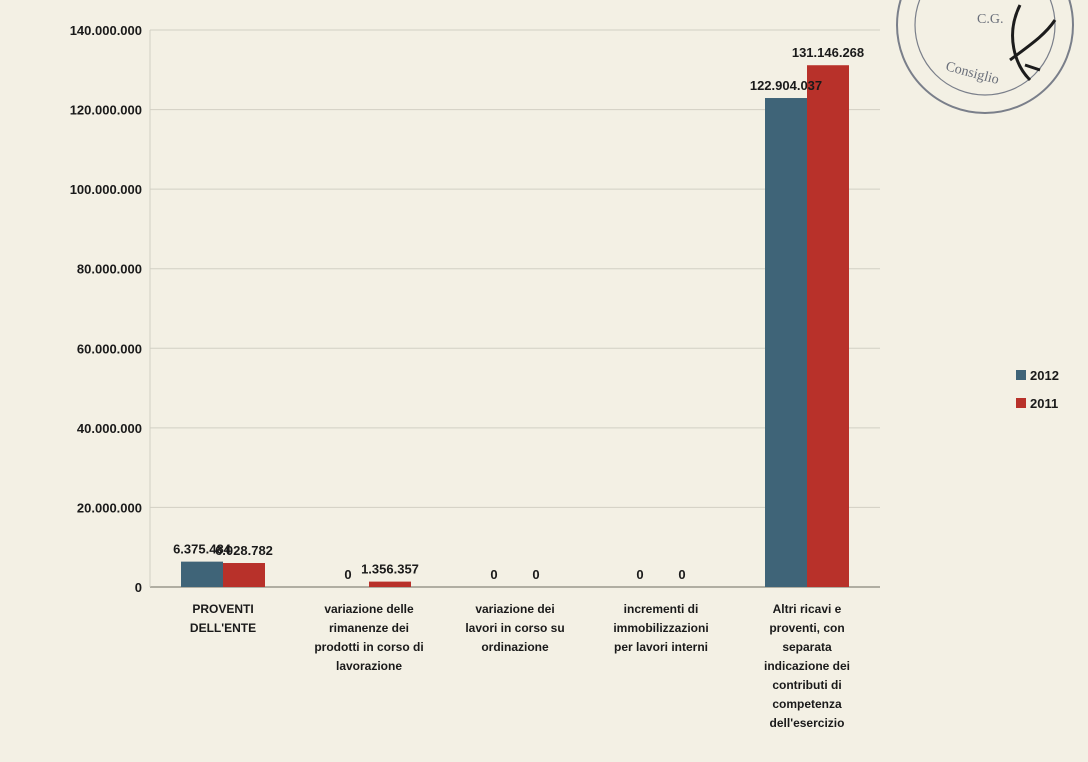 Image resolution: width=1088 pixels, height=762 pixels. Describe the element at coordinates (202, 549) in the screenshot. I see `data-label: 6.375.484` at that location.